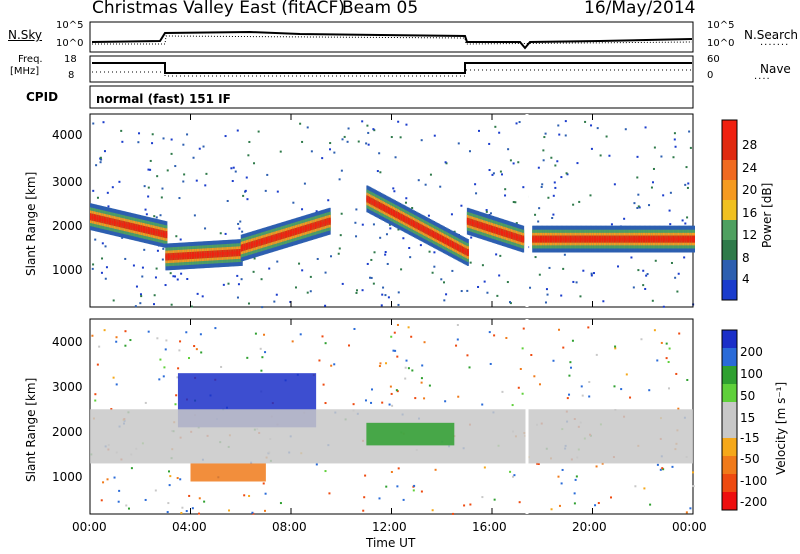 The width and height of the screenshot is (800, 554). Describe the element at coordinates (289, 527) in the screenshot. I see `xtick-2: 08:00` at that location.